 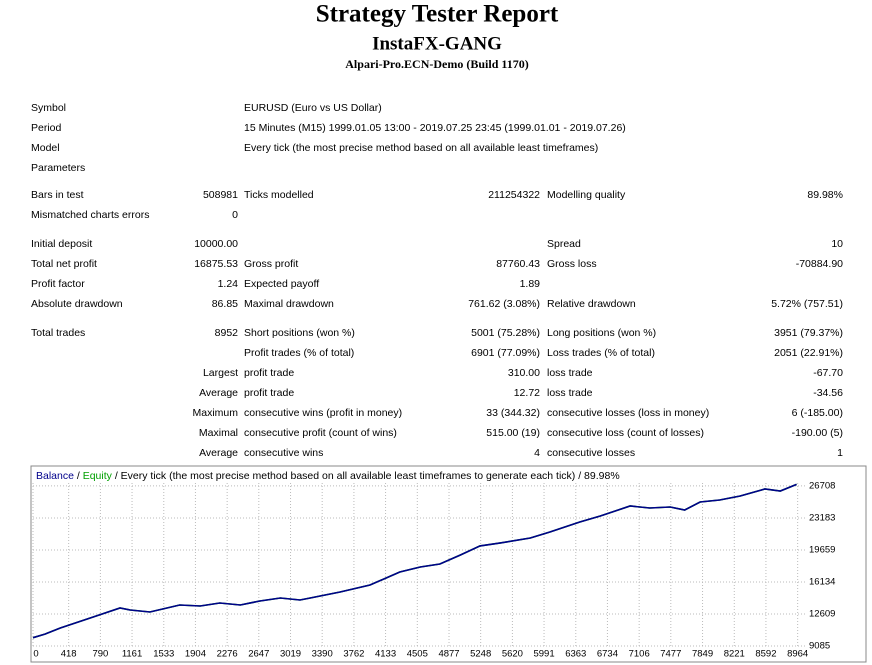 What do you see at coordinates (299, 353) in the screenshot?
I see `cell-text: Profit trades (% of total)` at bounding box center [299, 353].